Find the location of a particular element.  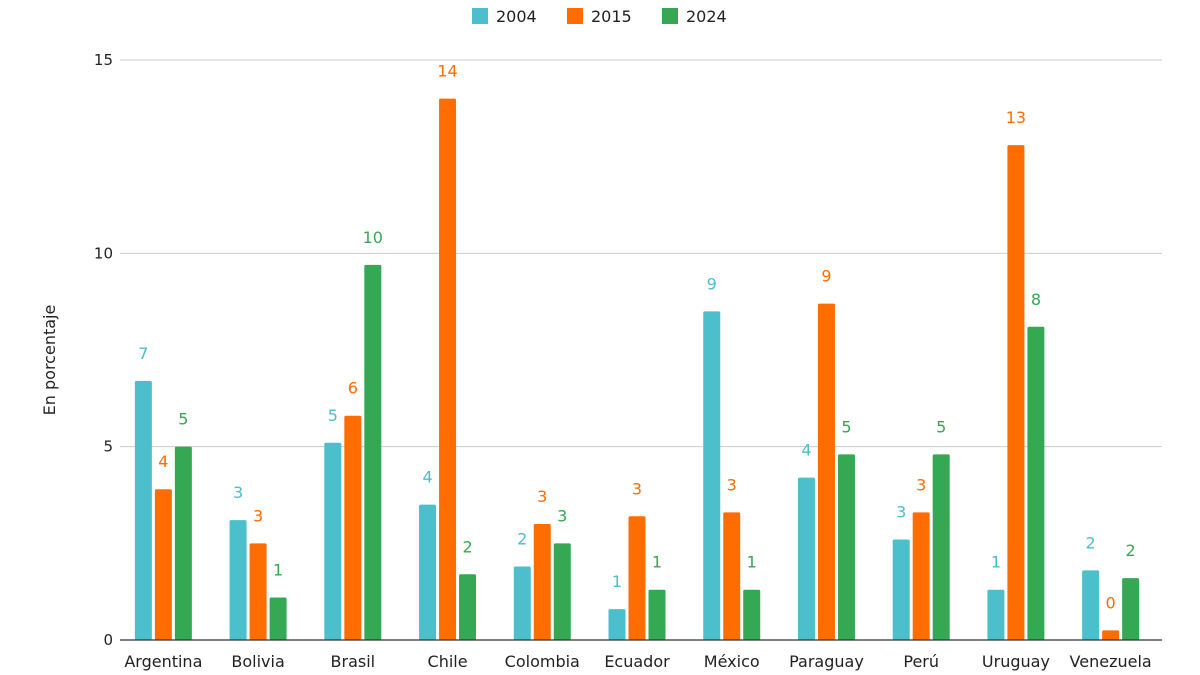

data-label: 8 is located at coordinates (1036, 299).